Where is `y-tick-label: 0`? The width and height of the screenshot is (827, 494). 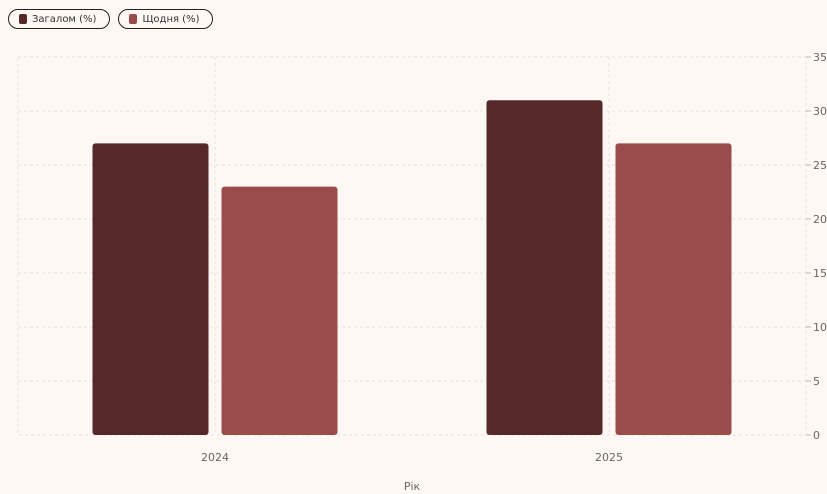 y-tick-label: 0 is located at coordinates (816, 435).